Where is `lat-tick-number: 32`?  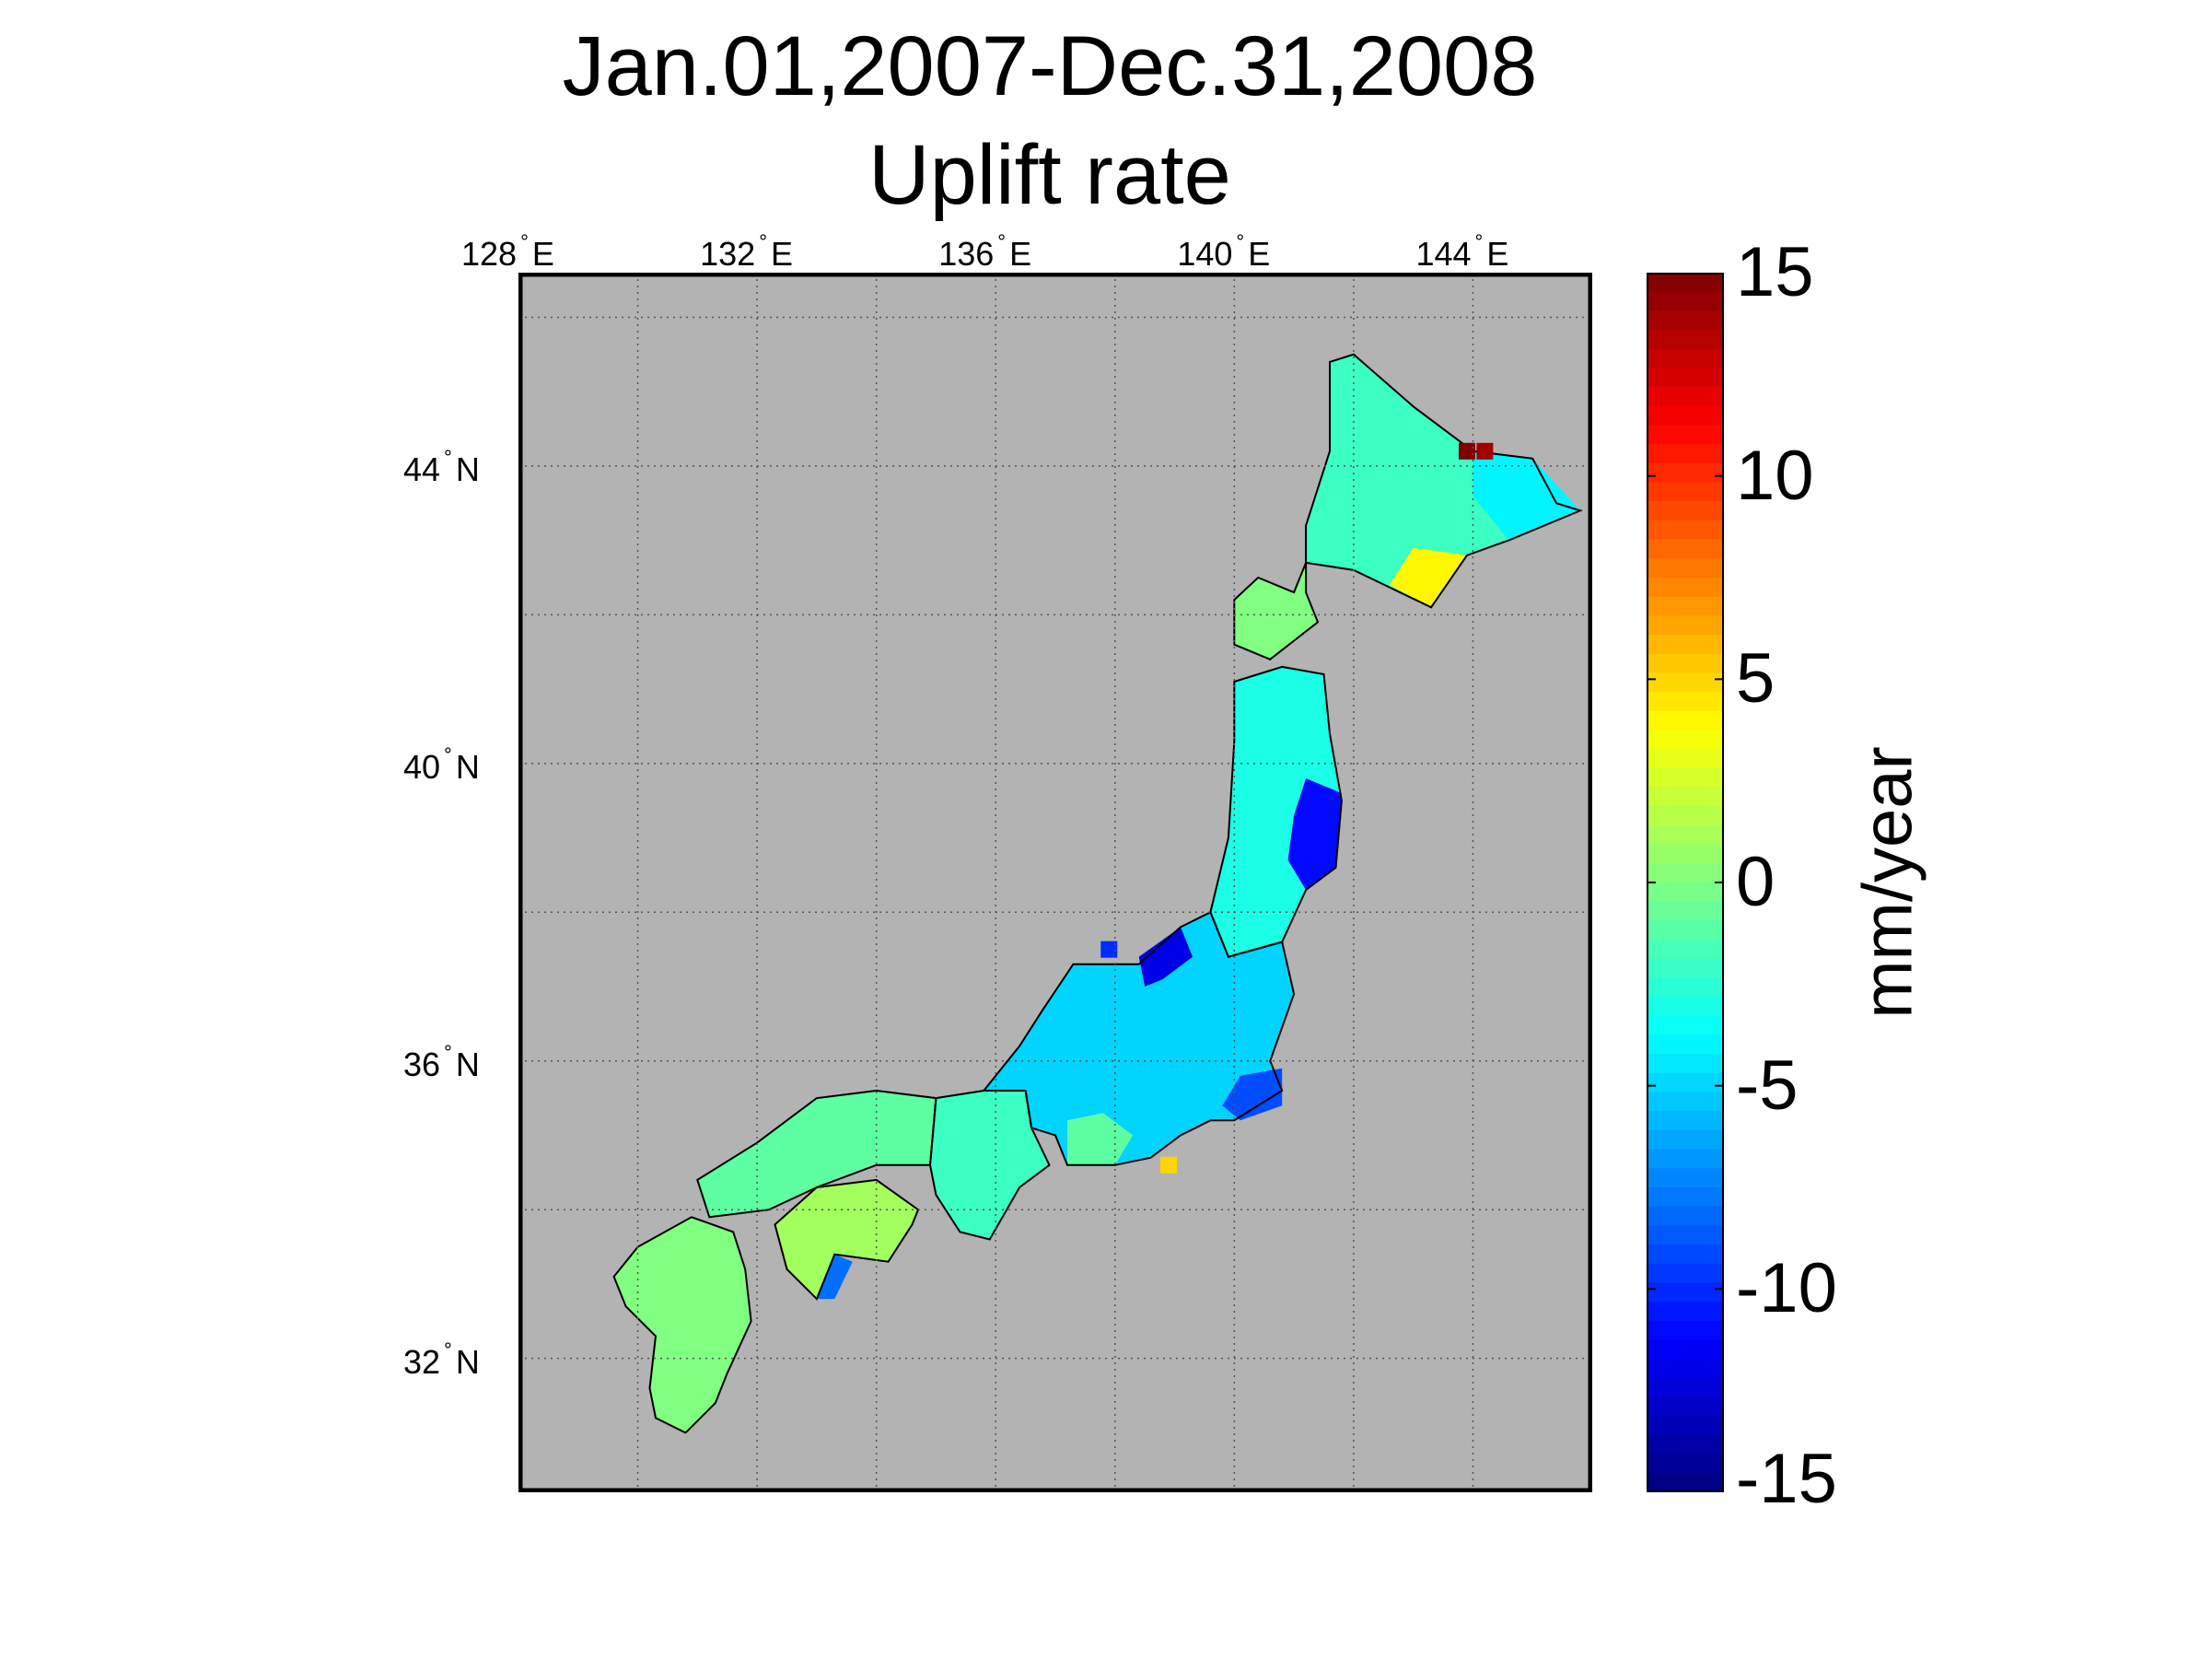 lat-tick-number: 32 is located at coordinates (422, 1361).